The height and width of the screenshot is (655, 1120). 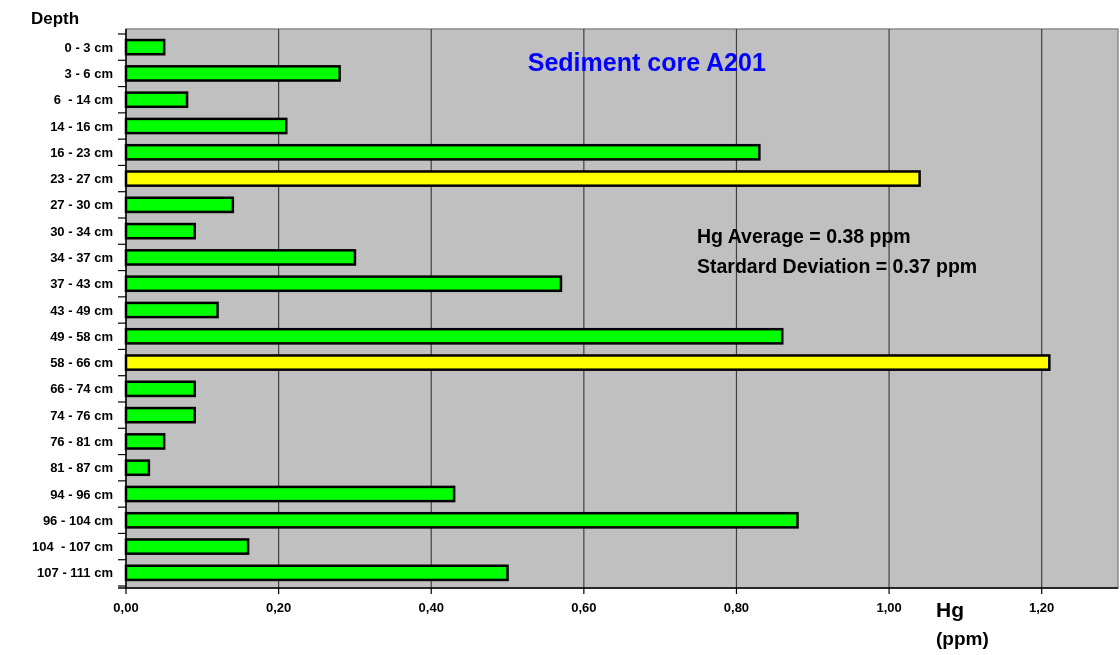 What do you see at coordinates (81, 310) in the screenshot?
I see `y-tick-label: 43 - 49 cm` at bounding box center [81, 310].